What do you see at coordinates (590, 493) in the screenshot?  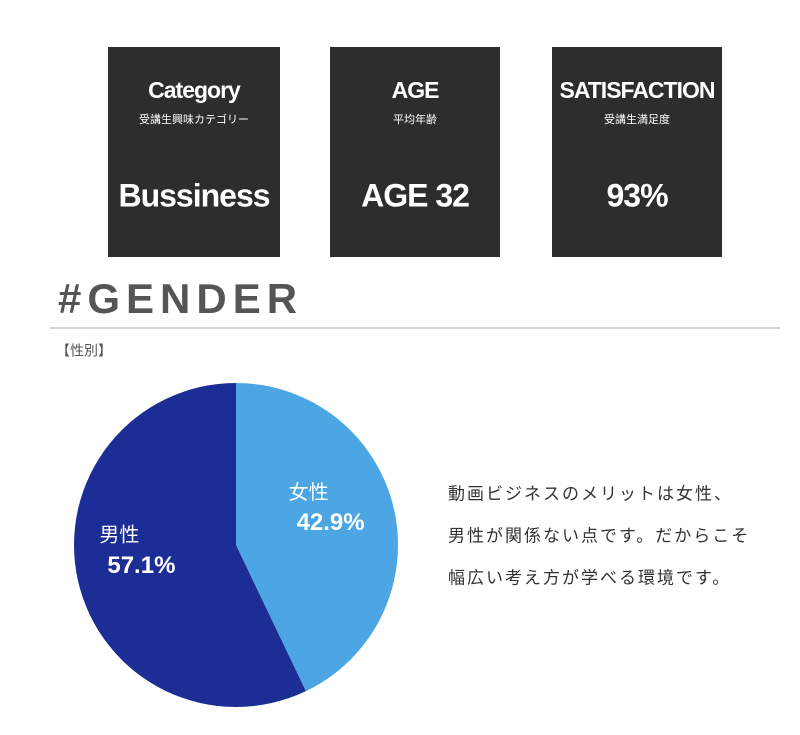 I see `description-line: 動画ビジネスのメリットは女性、` at bounding box center [590, 493].